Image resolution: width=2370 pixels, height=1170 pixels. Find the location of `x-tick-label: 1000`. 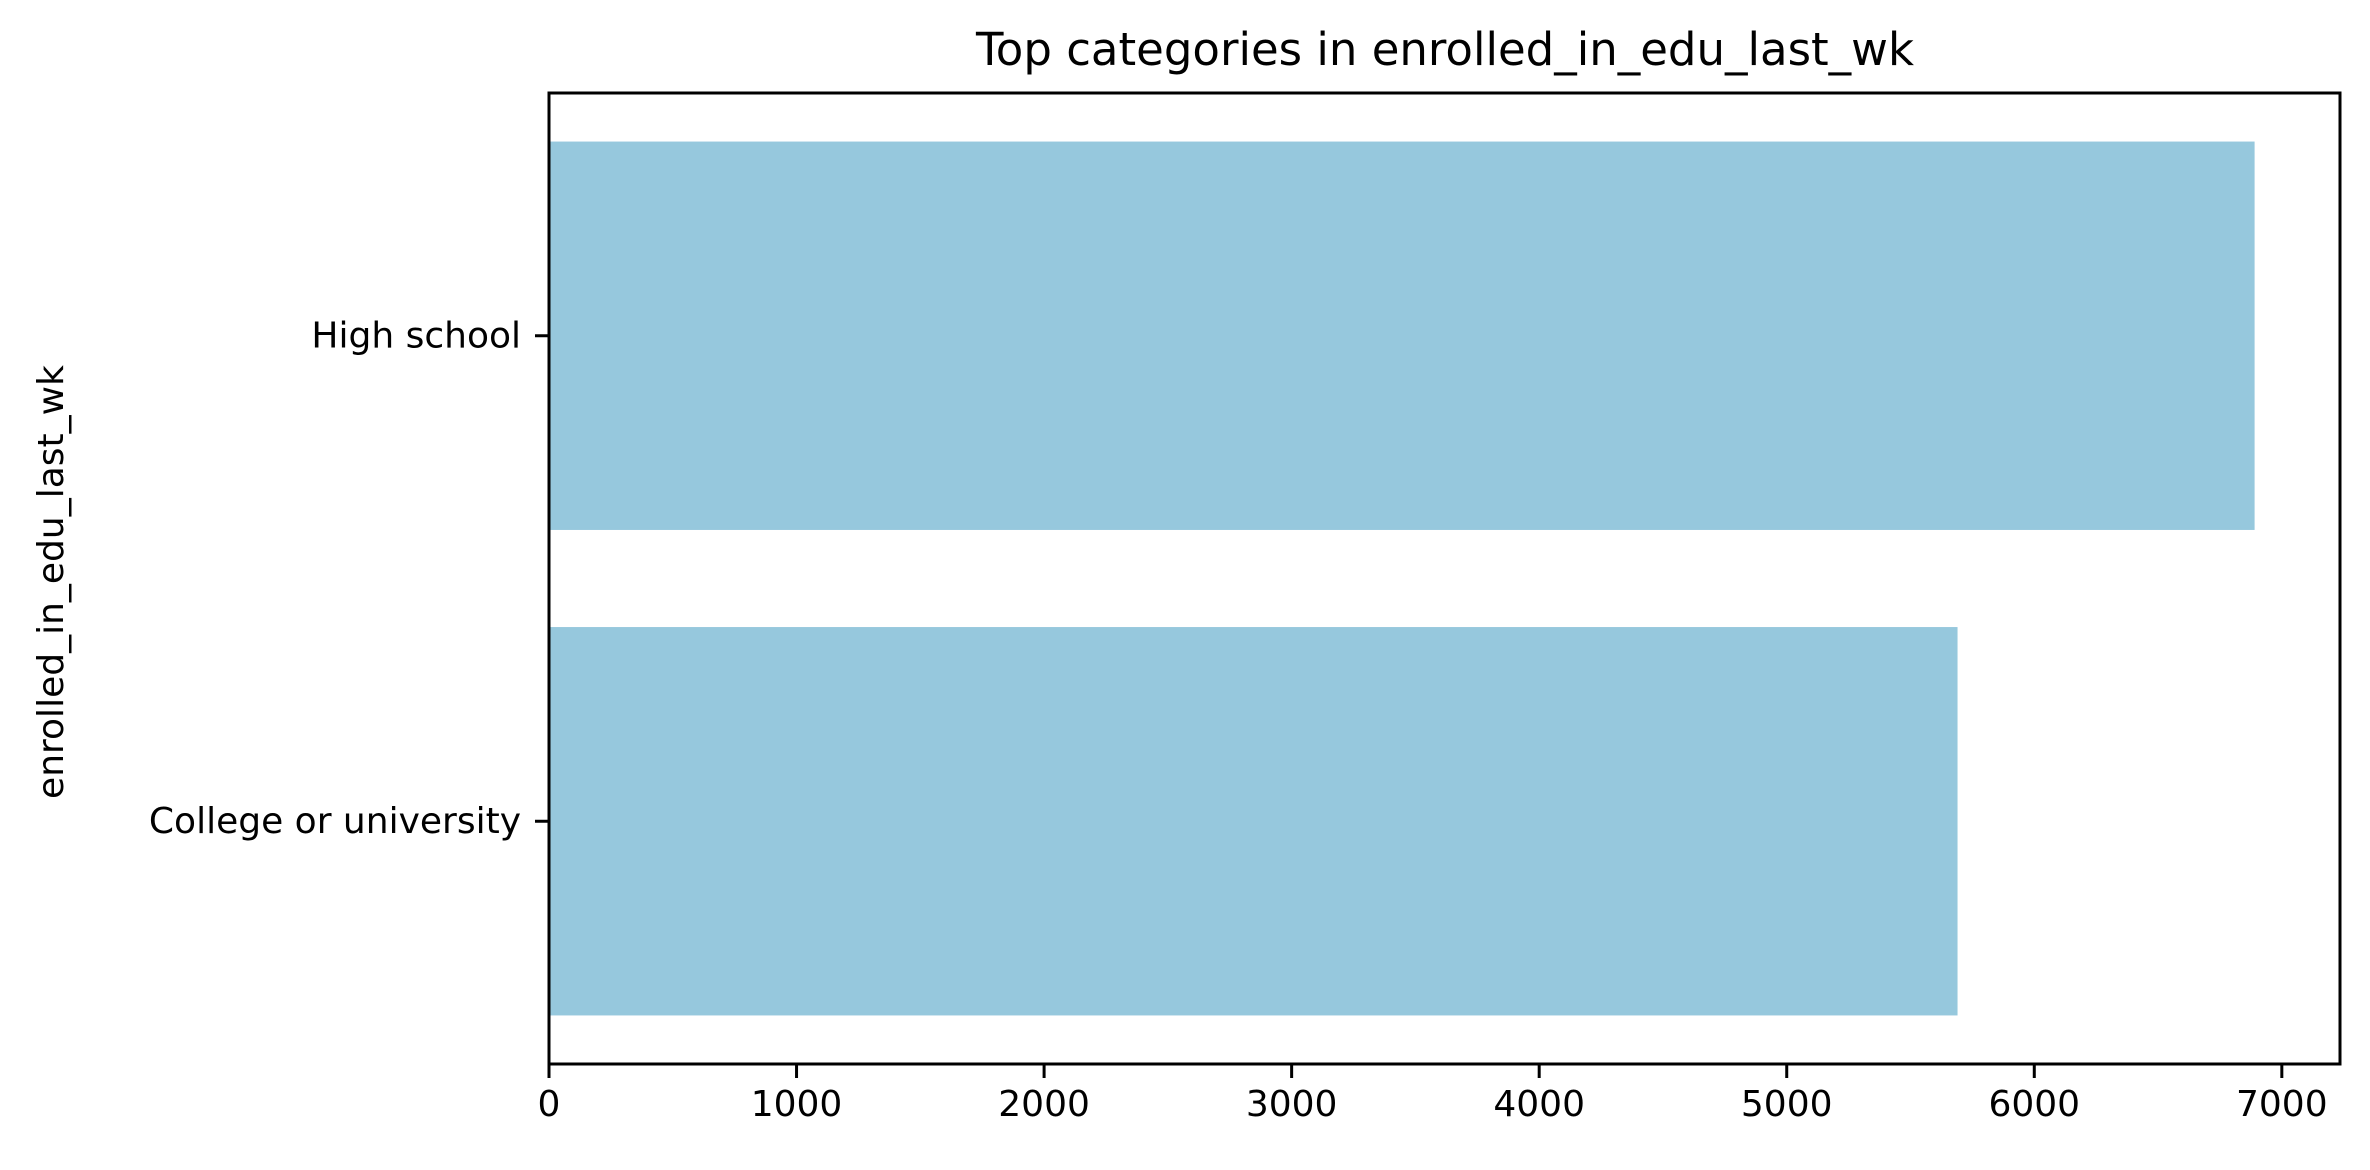

x-tick-label: 1000 is located at coordinates (797, 1104).